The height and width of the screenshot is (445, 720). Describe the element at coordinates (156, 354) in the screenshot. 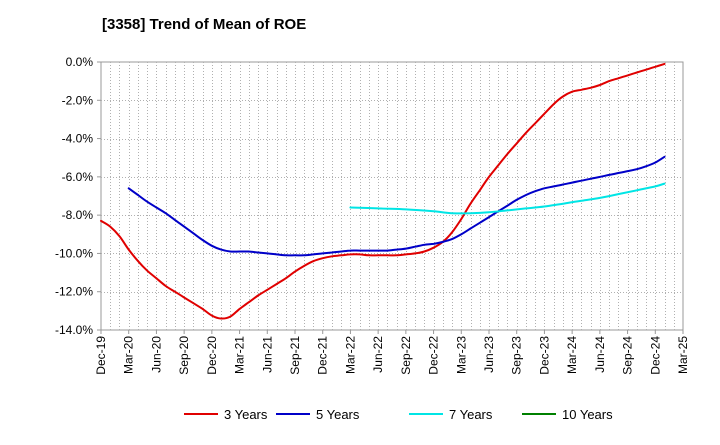

I see `x-tick-label: Jun-20` at that location.